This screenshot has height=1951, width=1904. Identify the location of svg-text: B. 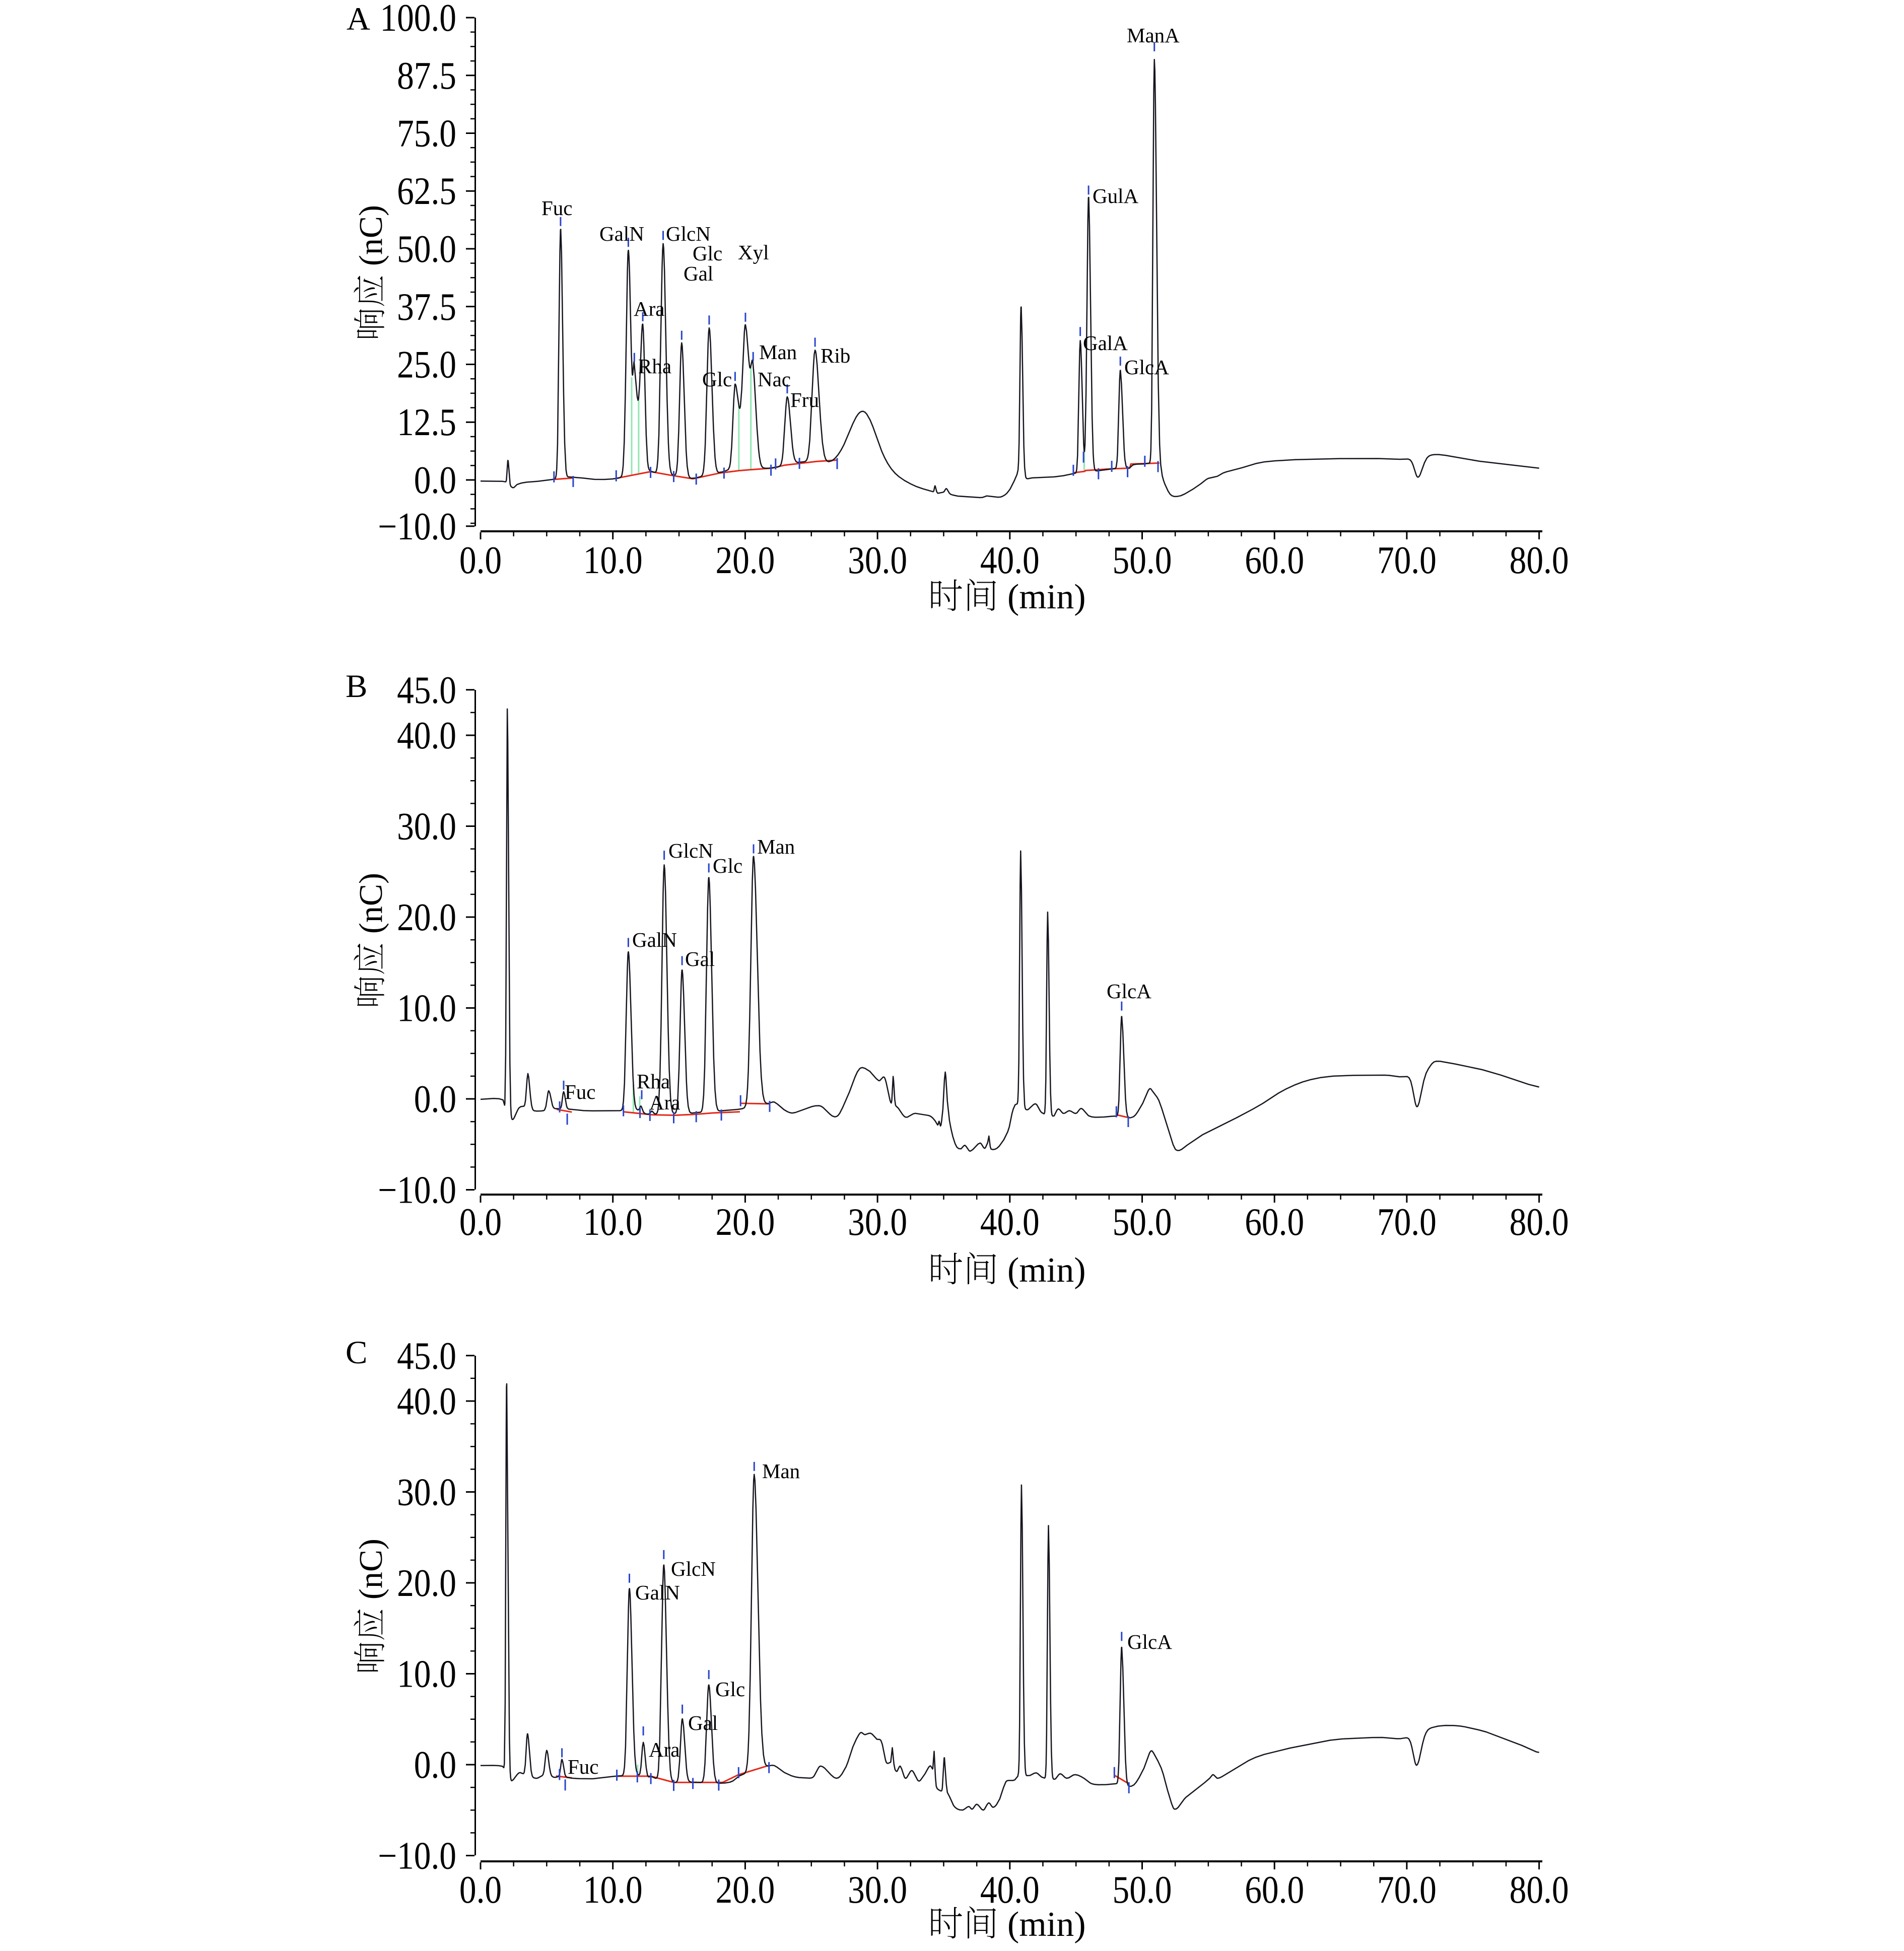
(356, 687).